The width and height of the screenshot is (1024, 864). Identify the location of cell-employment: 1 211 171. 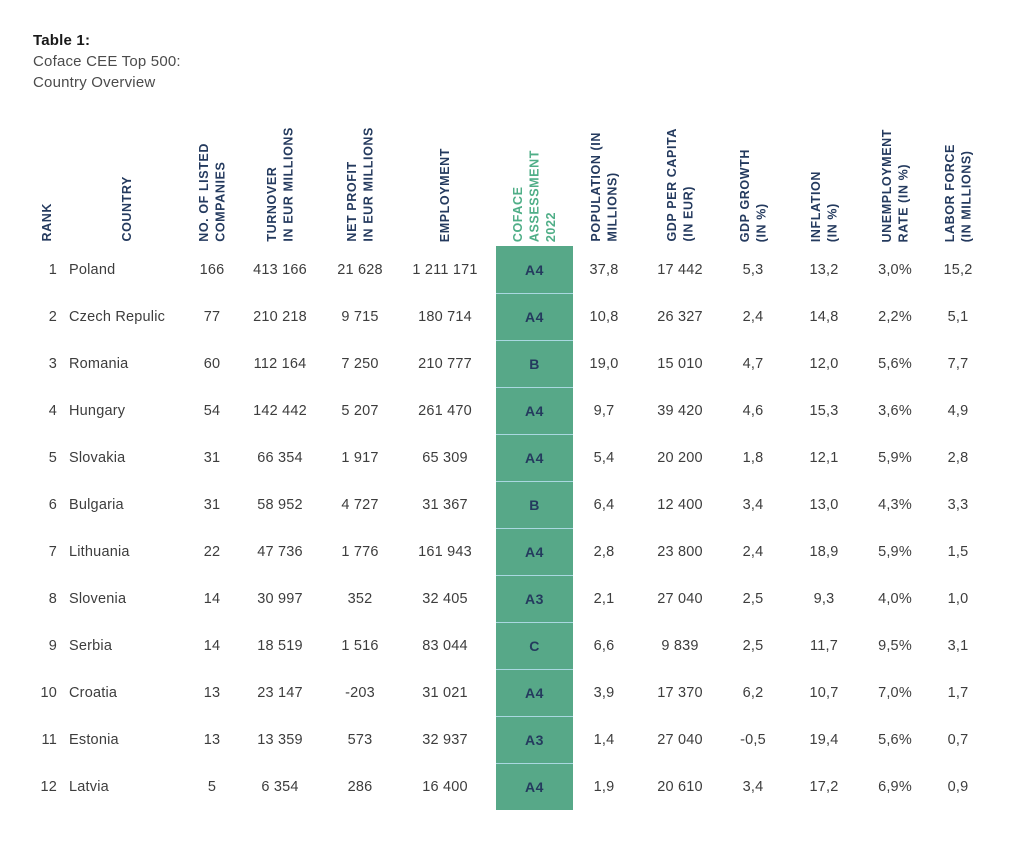
(445, 269).